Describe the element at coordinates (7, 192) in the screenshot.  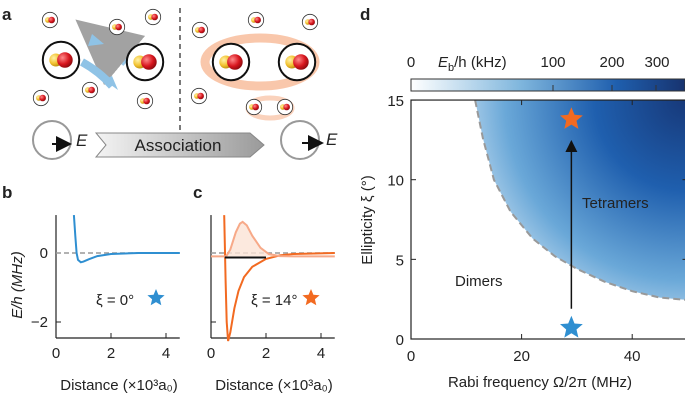
I see `panel-label-b: b` at that location.